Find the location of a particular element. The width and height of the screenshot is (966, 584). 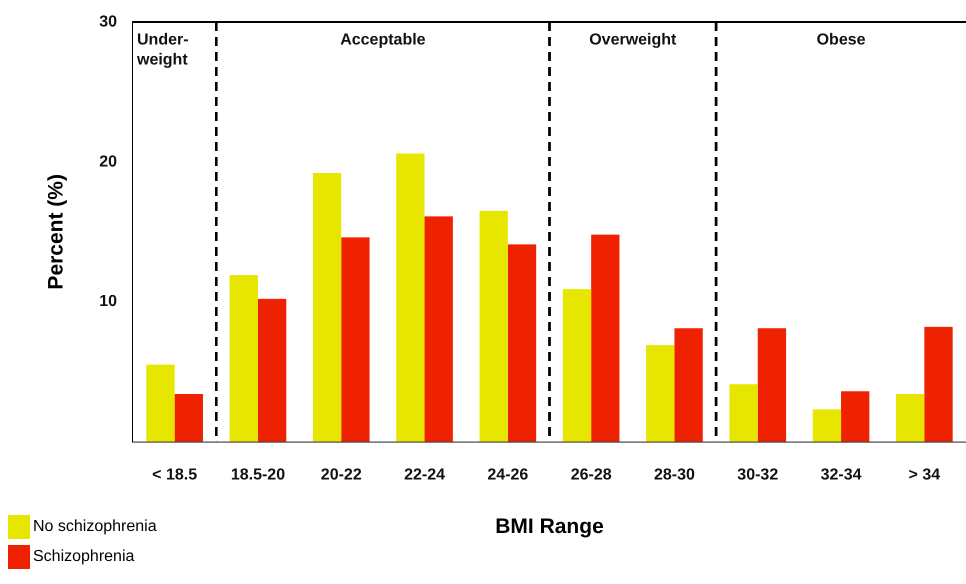

y-axis-title: Percent (%) is located at coordinates (56, 232).